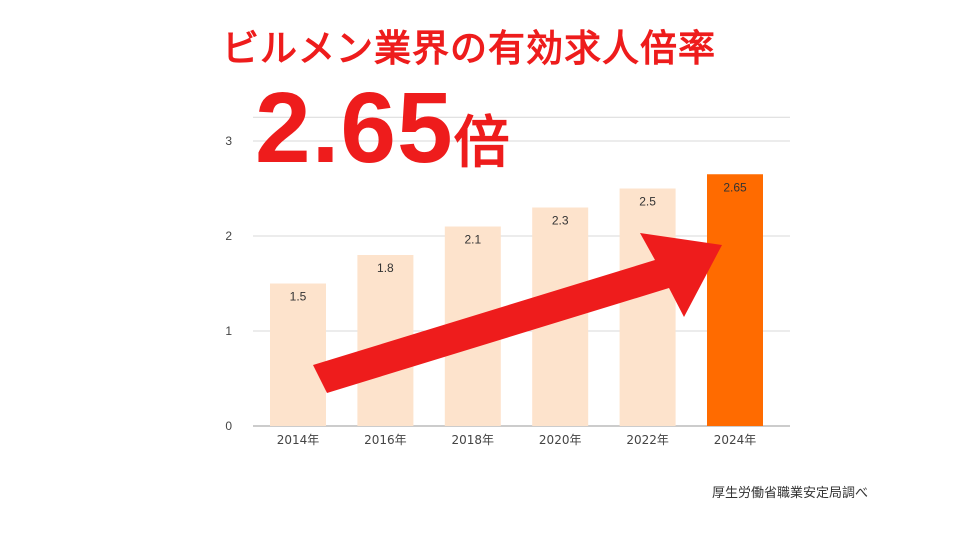 This screenshot has width=960, height=540. I want to click on bar-2024年, so click(735, 300).